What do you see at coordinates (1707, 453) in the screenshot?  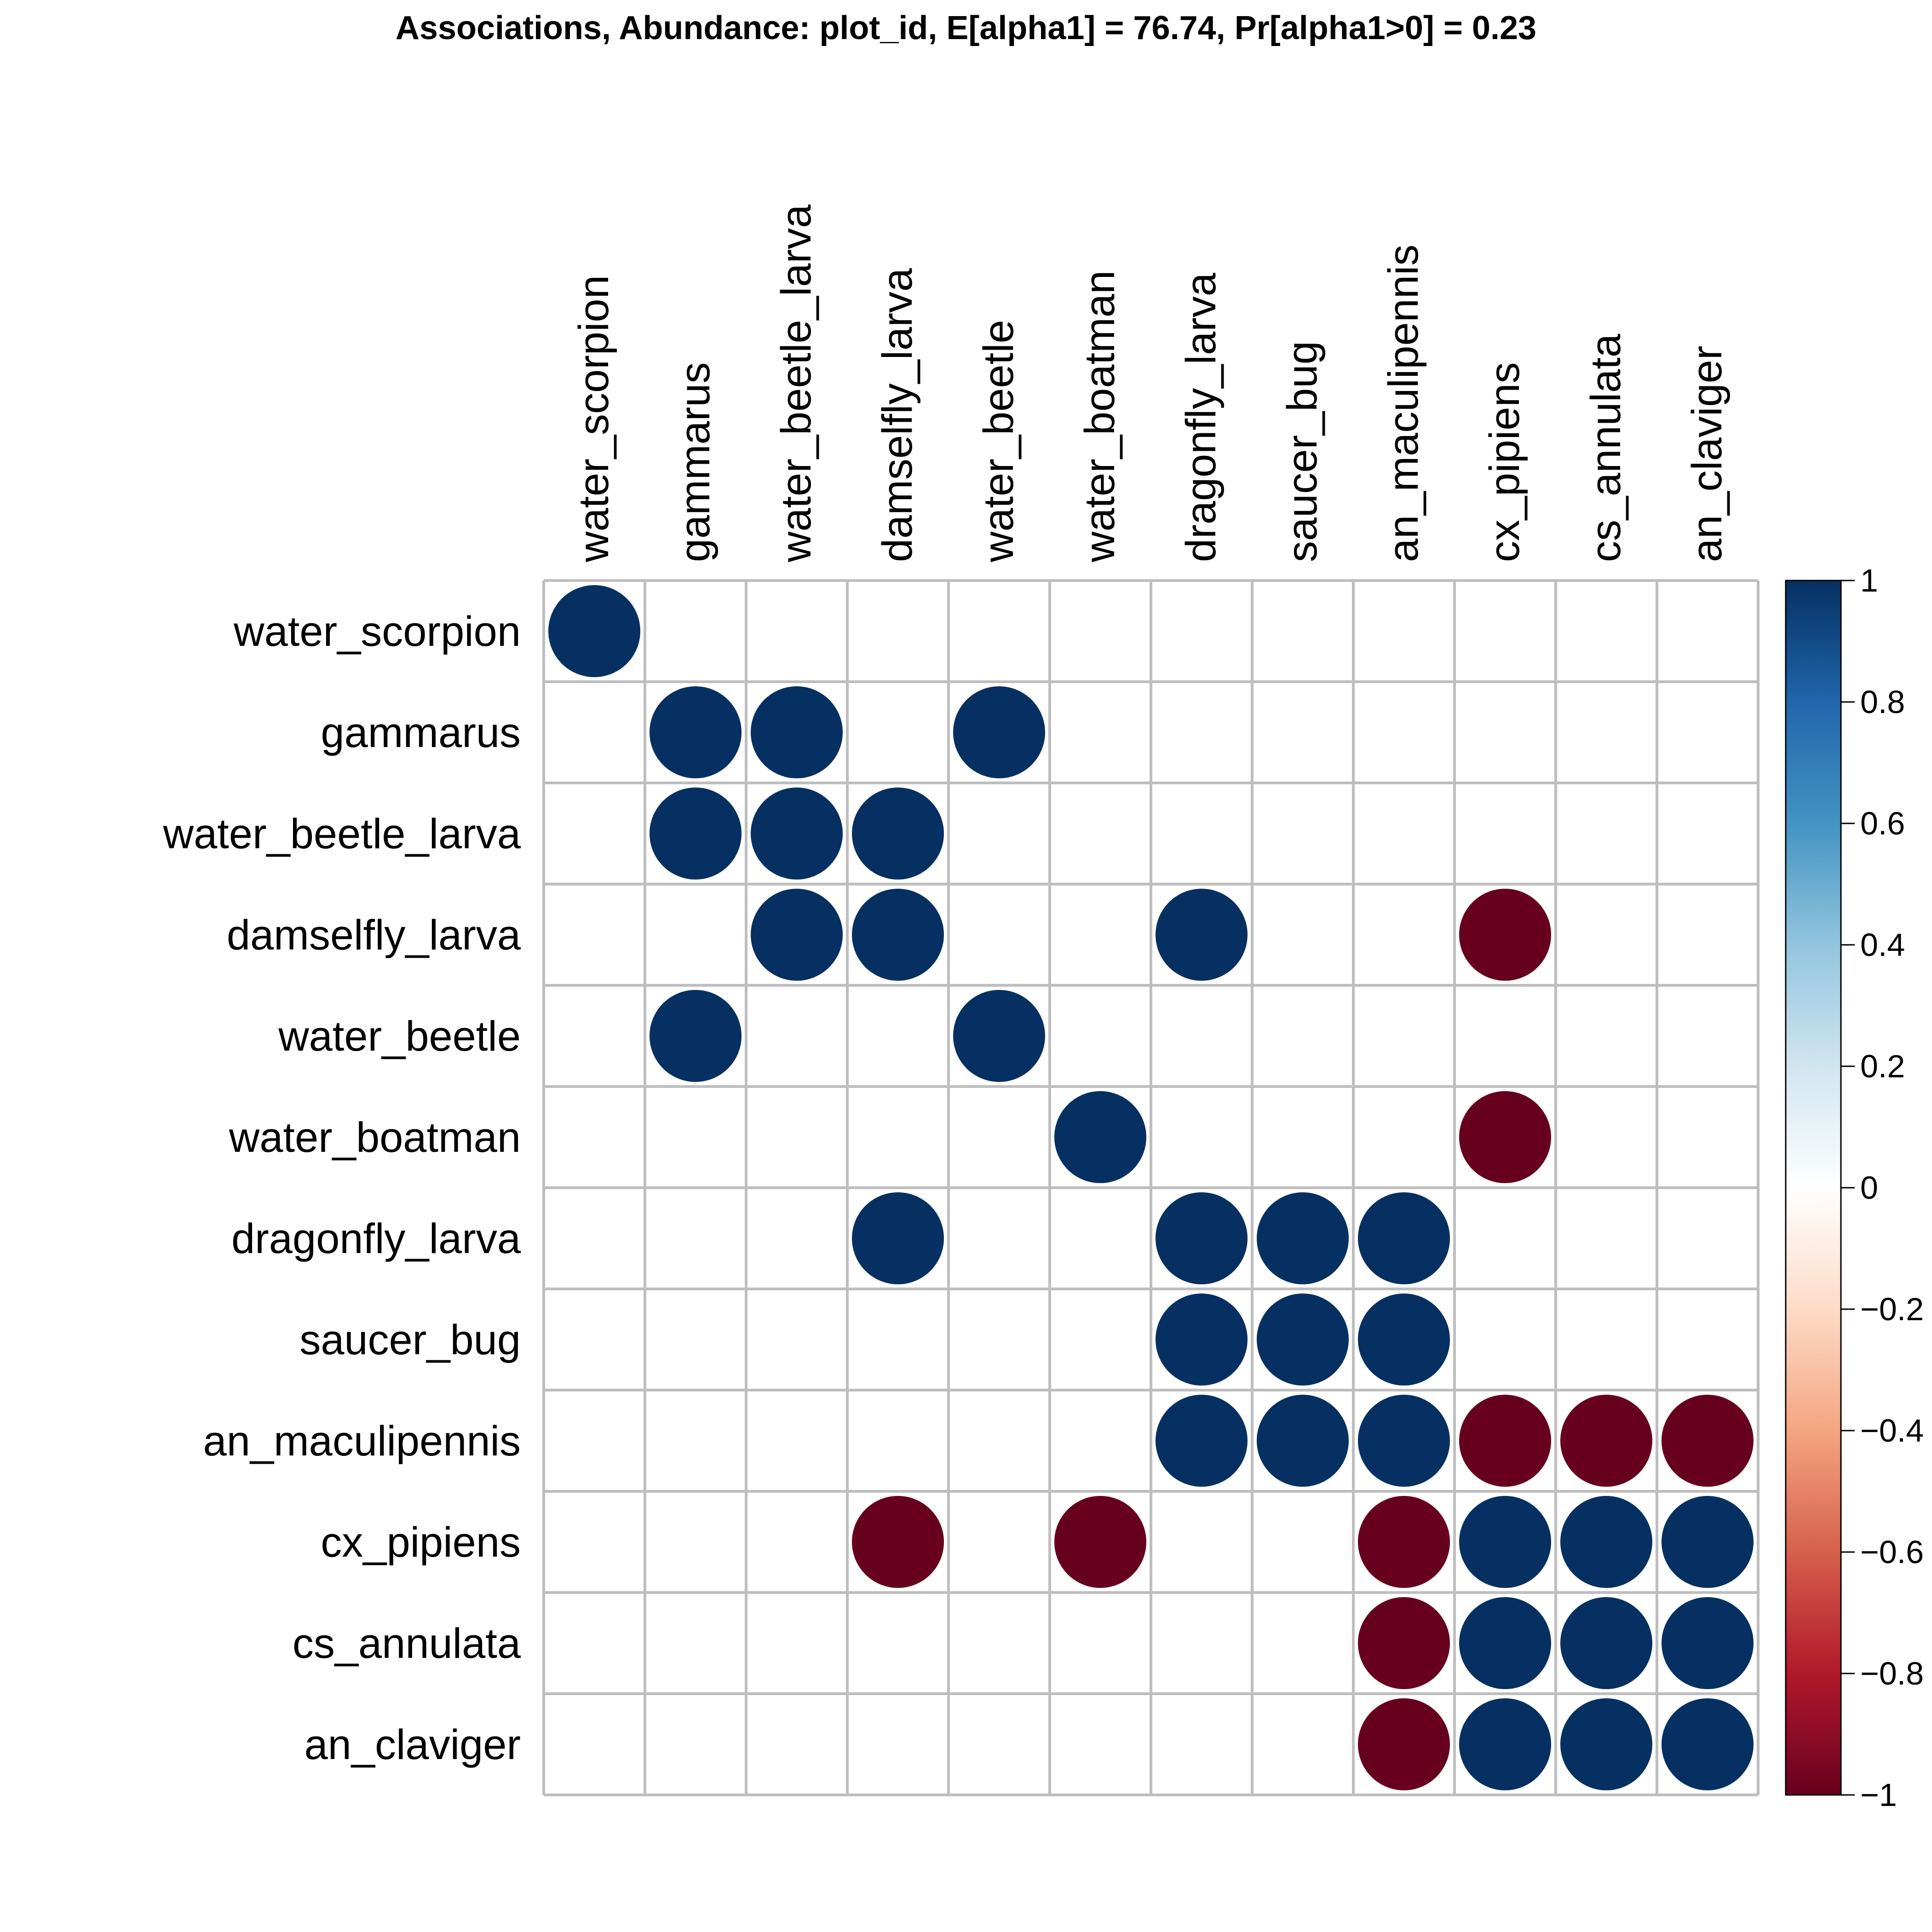 I see `column-label: an_claviger` at bounding box center [1707, 453].